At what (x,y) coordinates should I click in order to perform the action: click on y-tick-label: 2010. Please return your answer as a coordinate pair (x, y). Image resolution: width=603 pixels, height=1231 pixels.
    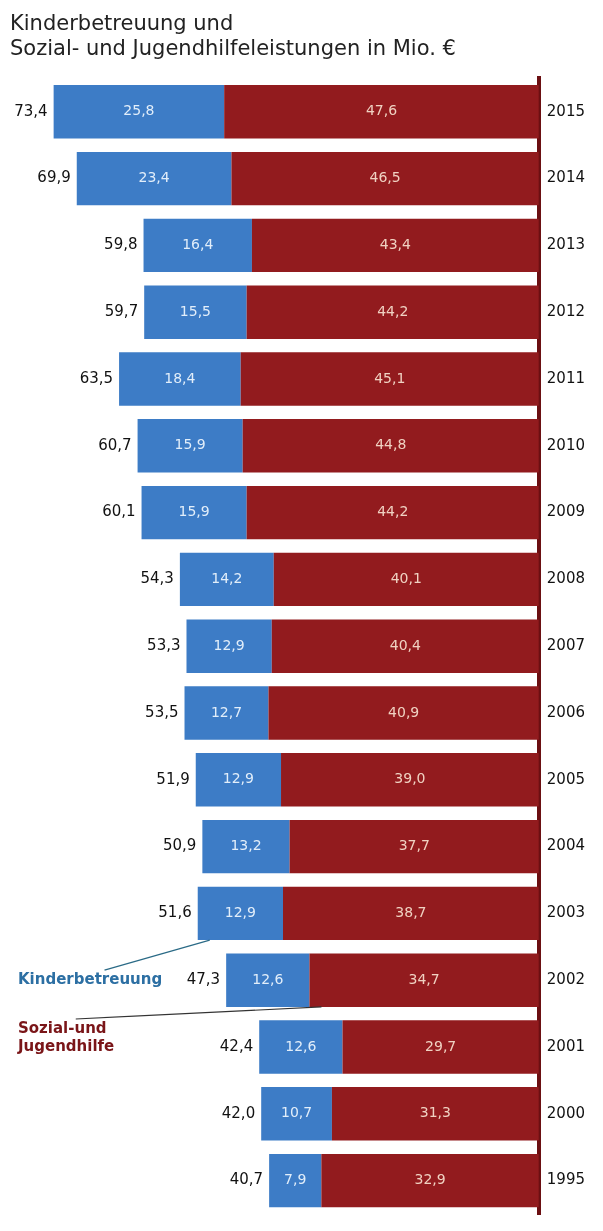
    Looking at the image, I should click on (566, 444).